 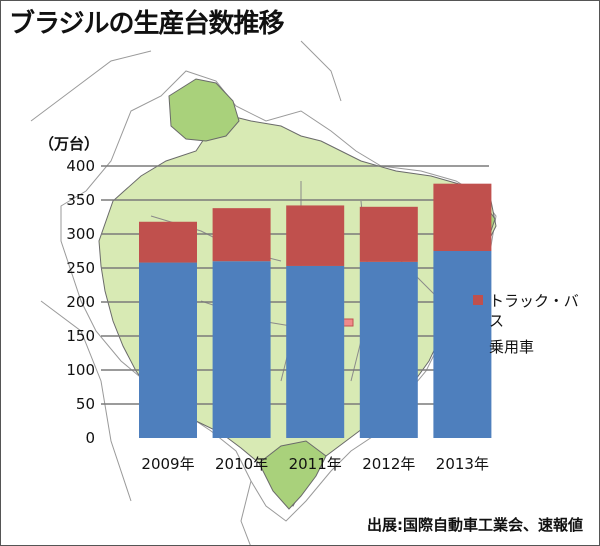 I want to click on y-axis-label: （万台）, so click(x=69, y=144).